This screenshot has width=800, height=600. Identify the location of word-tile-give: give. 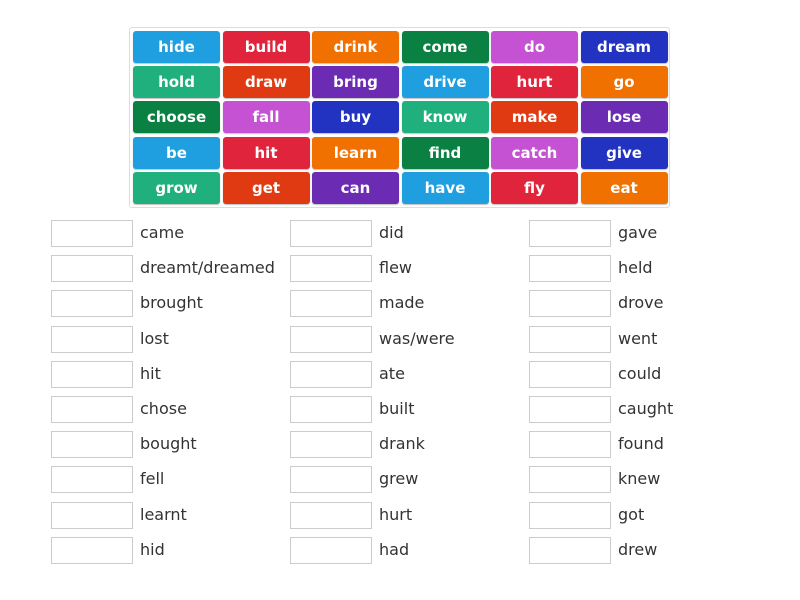
(624, 152).